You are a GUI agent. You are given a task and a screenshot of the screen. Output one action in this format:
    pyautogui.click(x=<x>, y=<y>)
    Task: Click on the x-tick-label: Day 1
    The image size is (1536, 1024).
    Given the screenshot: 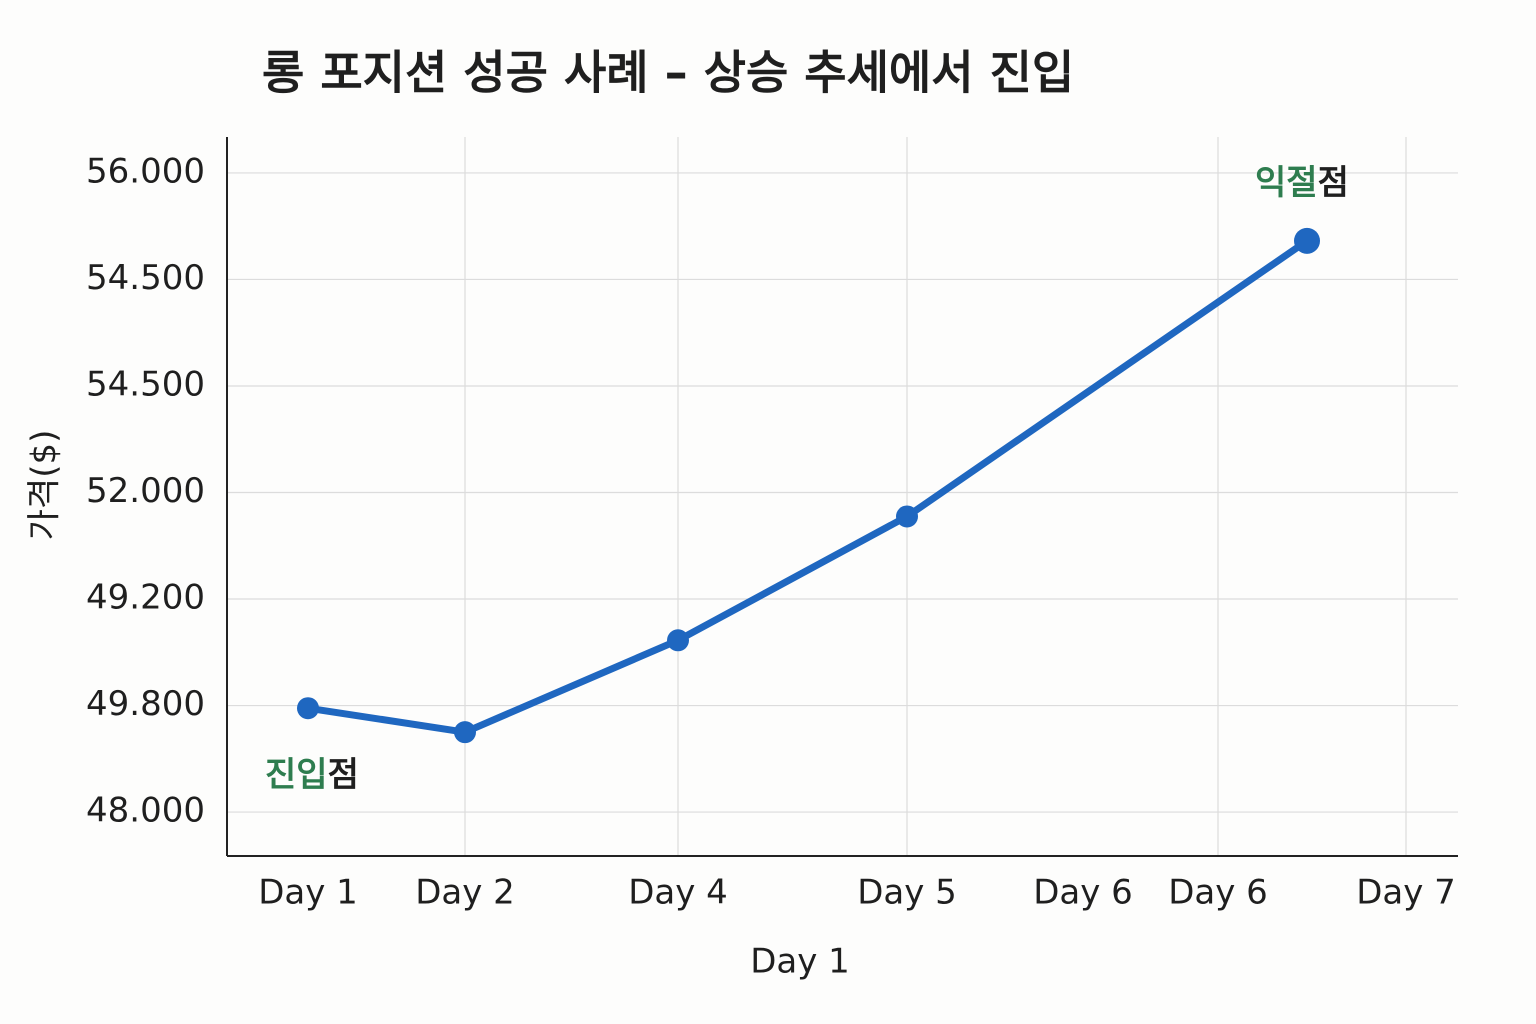 What is the action you would take?
    pyautogui.click(x=308, y=893)
    